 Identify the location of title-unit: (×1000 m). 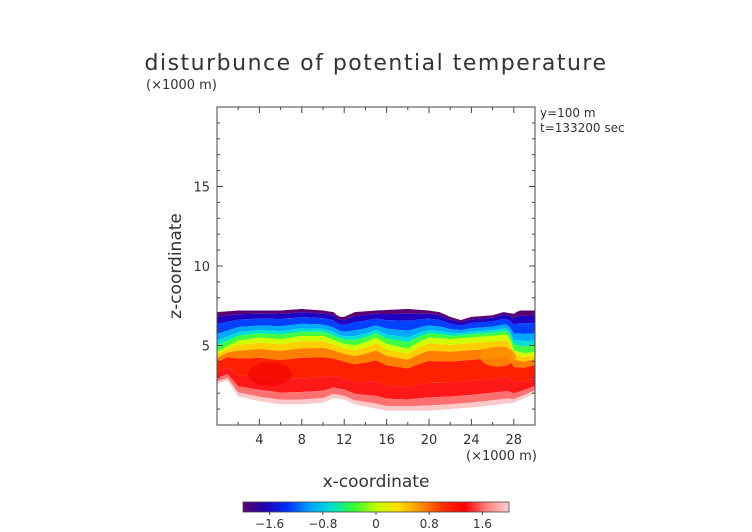
(181, 85).